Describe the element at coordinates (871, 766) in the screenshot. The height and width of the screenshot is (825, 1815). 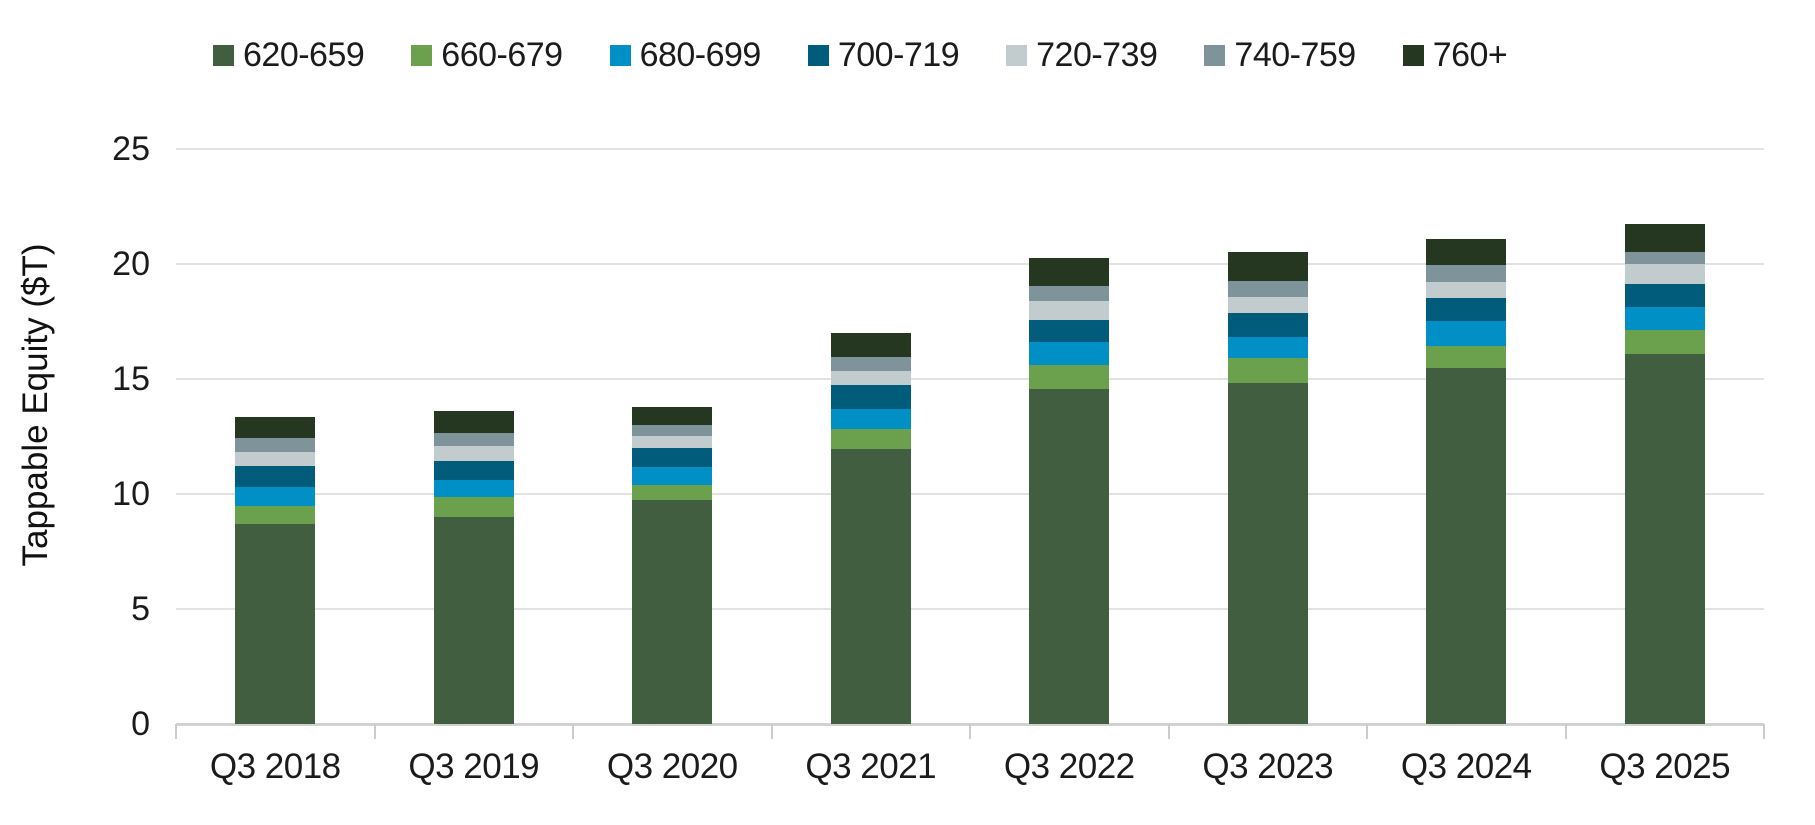
I see `x-category-label-q3-2021: Q3 2021` at that location.